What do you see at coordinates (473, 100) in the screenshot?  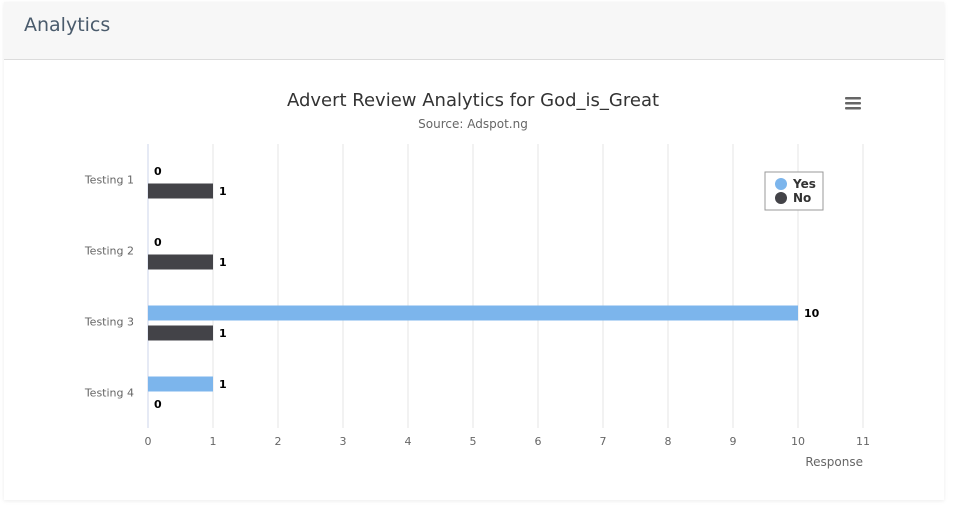 I see `chart-title: Advert Review Analytics for God_is_Great` at bounding box center [473, 100].